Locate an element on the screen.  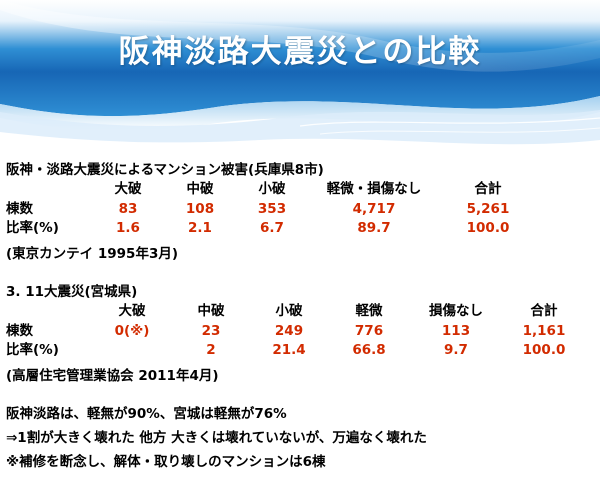
cell-value: 89.7 is located at coordinates (374, 228).